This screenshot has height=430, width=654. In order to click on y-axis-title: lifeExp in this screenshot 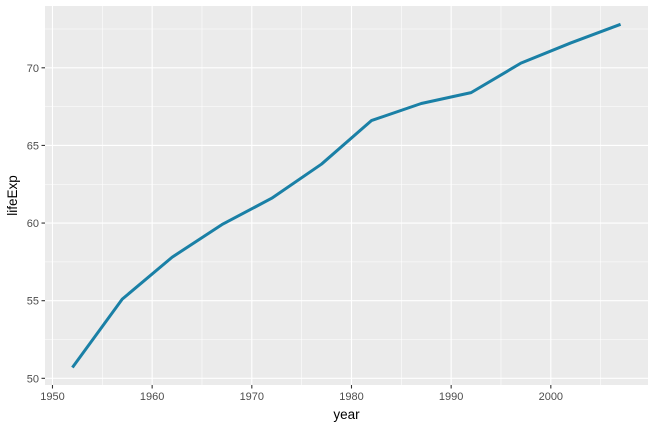, I will do `click(12, 195)`.